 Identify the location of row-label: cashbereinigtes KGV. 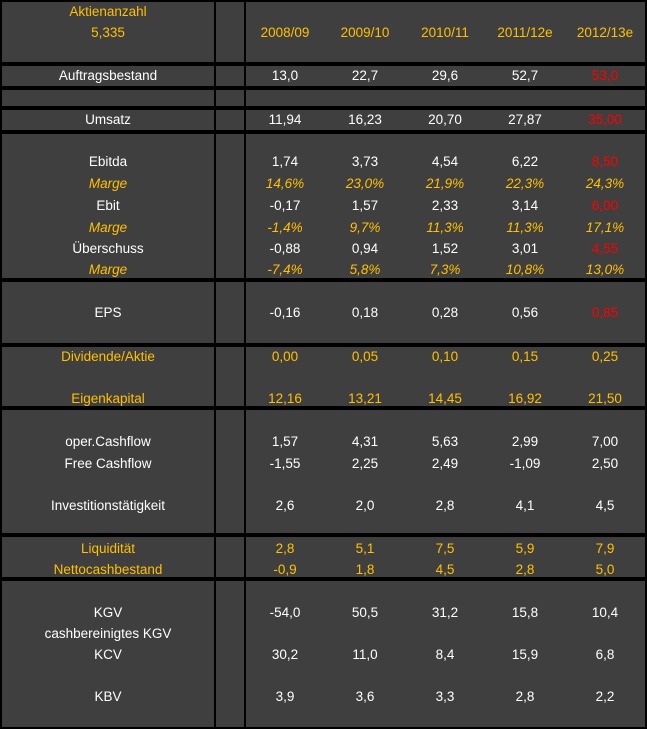
(108, 633).